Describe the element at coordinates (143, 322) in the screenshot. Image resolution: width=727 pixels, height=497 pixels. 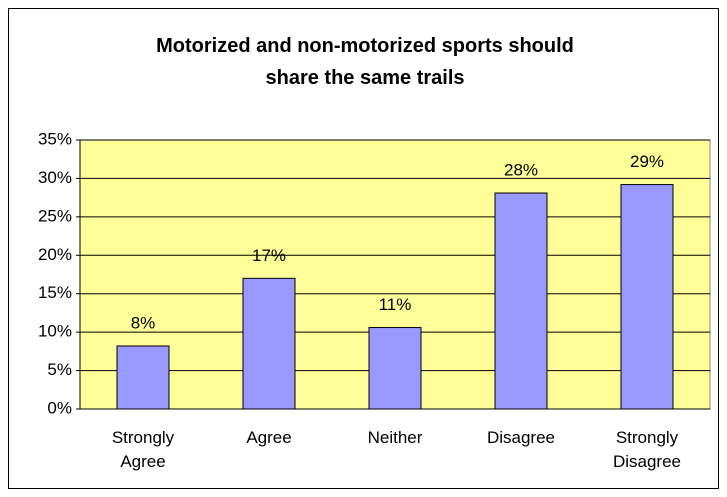
I see `data-label: 8%` at that location.